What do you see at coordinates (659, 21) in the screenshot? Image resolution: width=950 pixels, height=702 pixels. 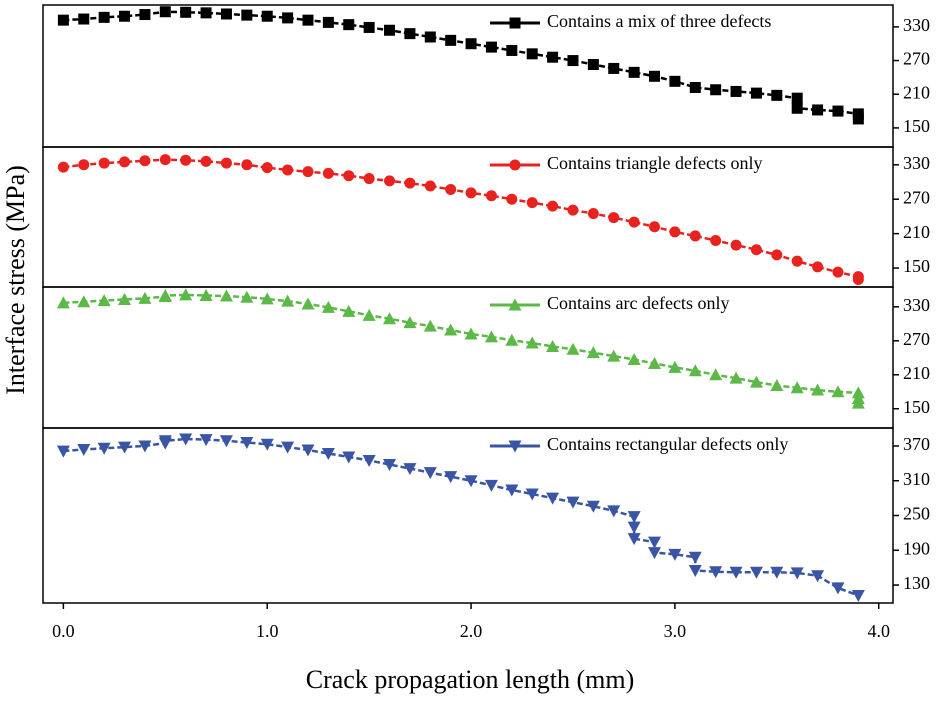 I see `legend-label: Contains a mix of three defects` at bounding box center [659, 21].